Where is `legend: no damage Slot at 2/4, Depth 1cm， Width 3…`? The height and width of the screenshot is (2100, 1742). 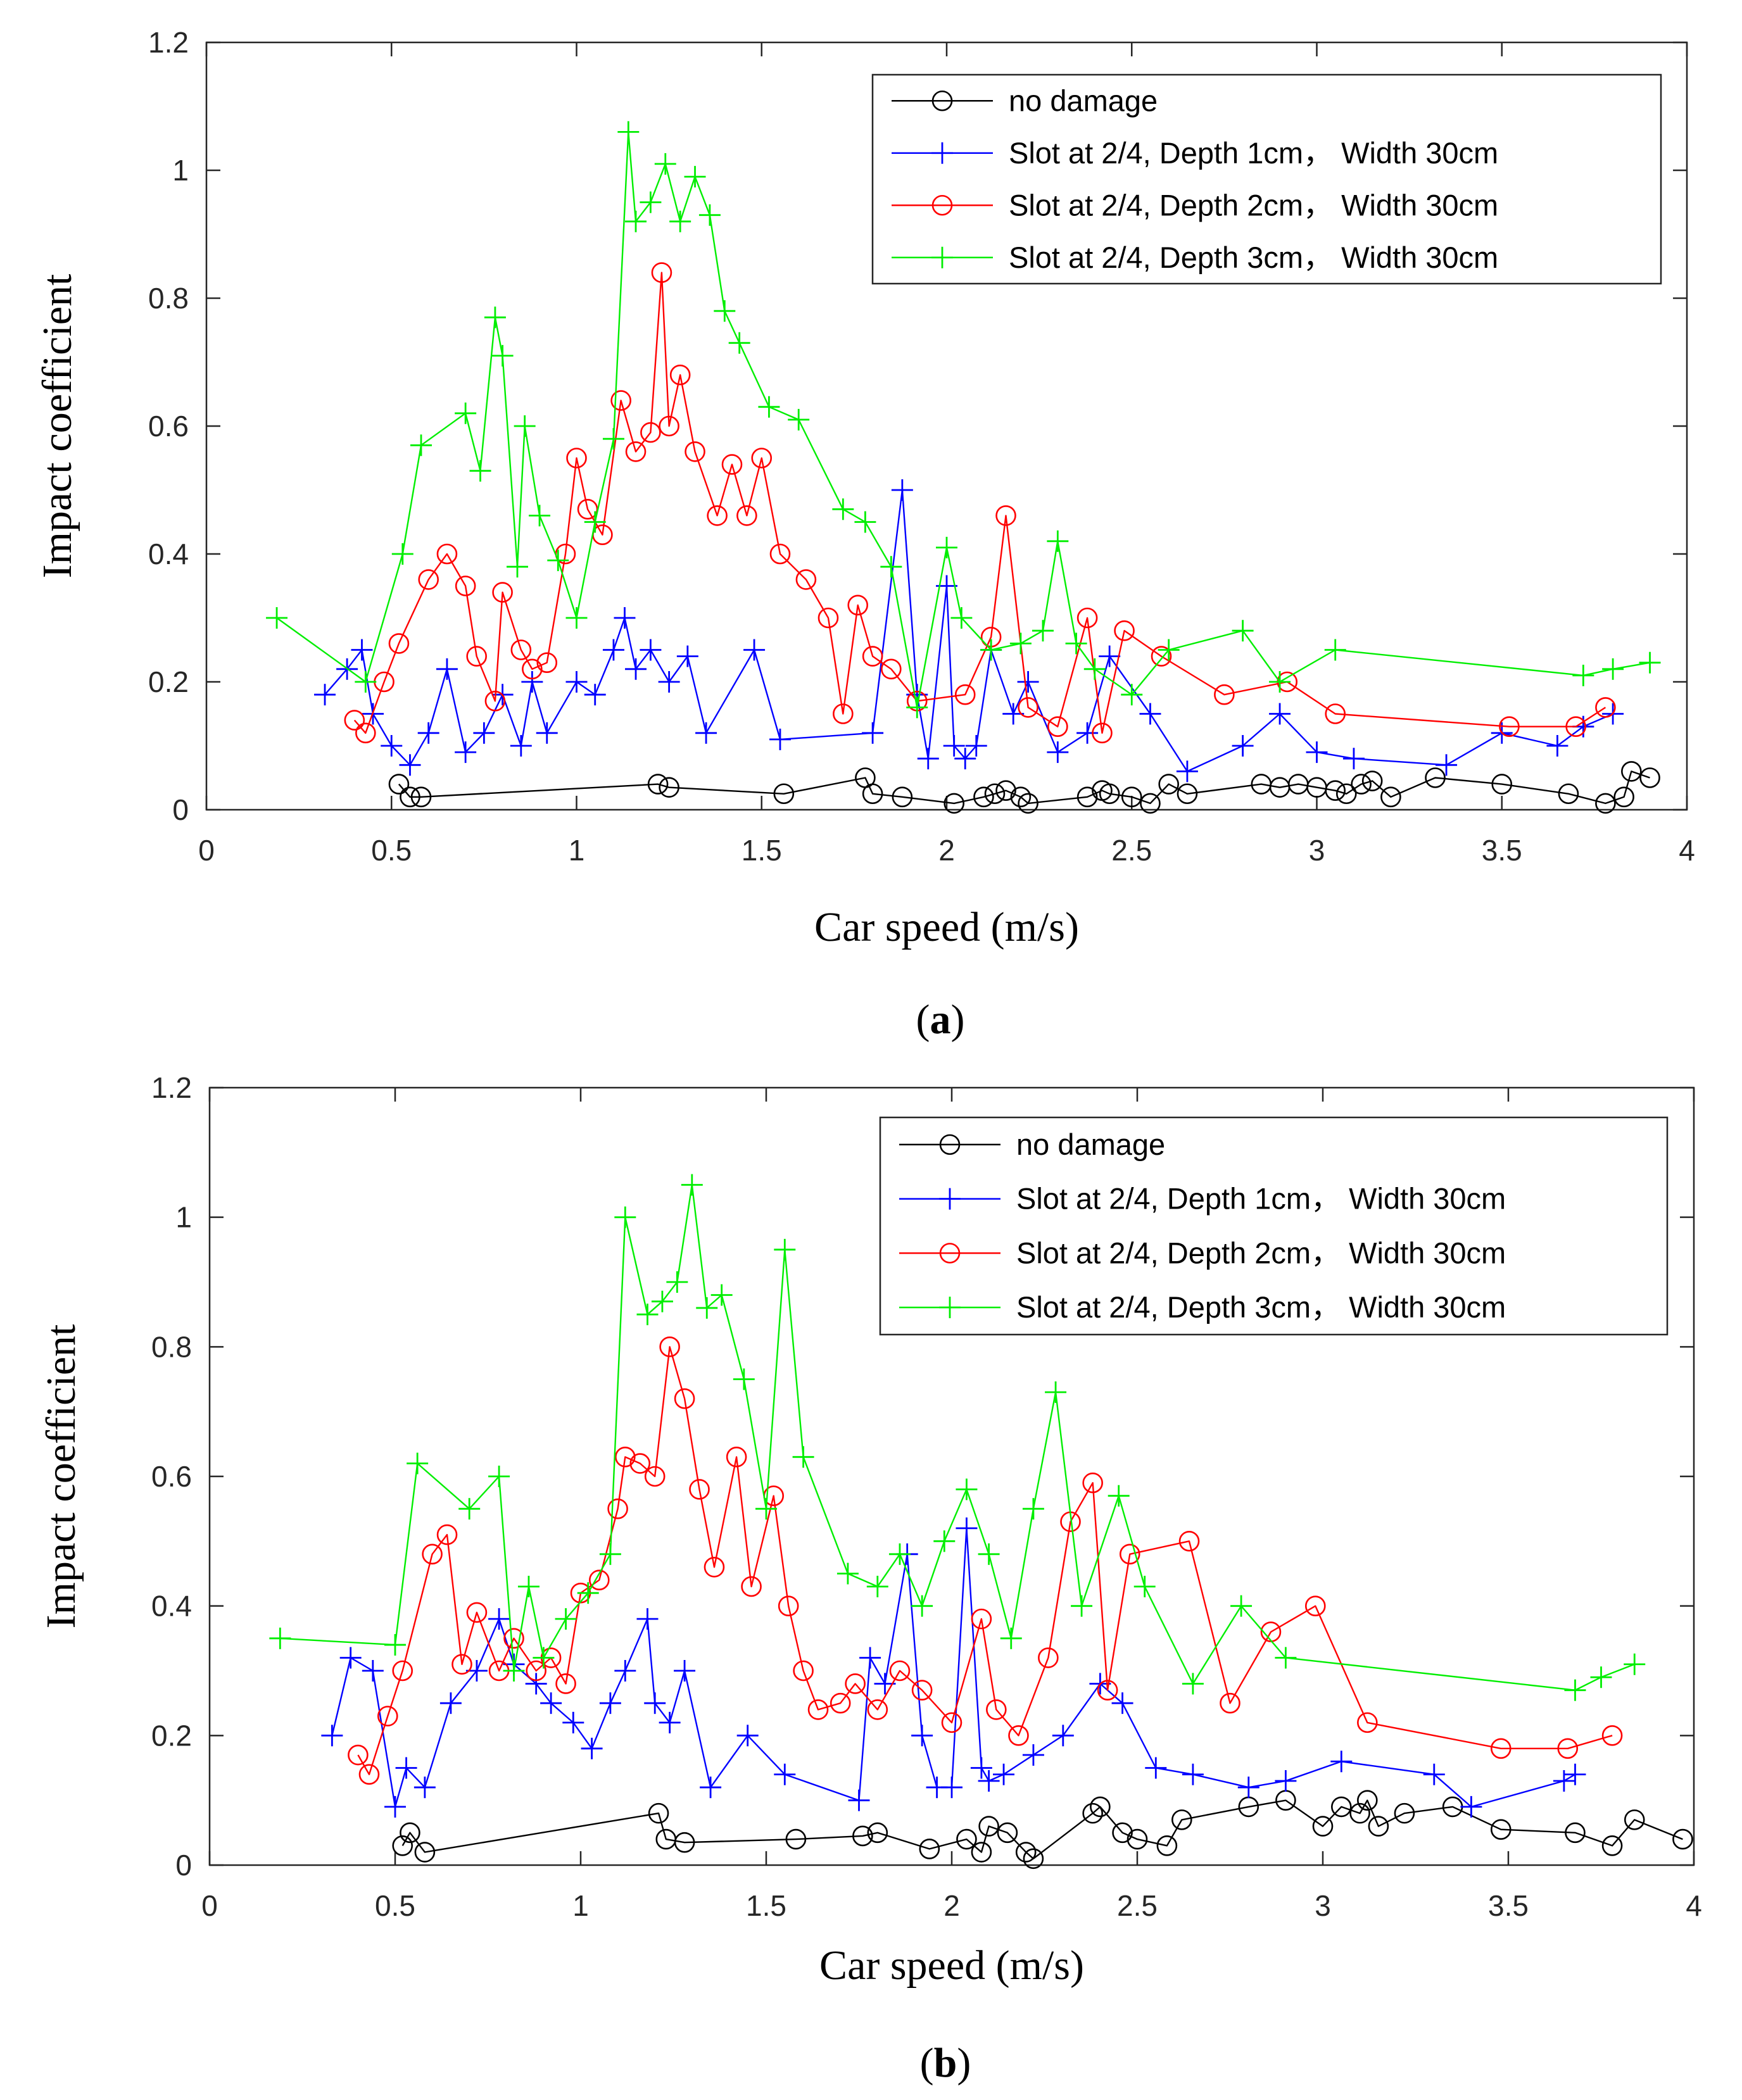 legend: no damage Slot at 2/4, Depth 1cm， Width 3… is located at coordinates (1266, 179).